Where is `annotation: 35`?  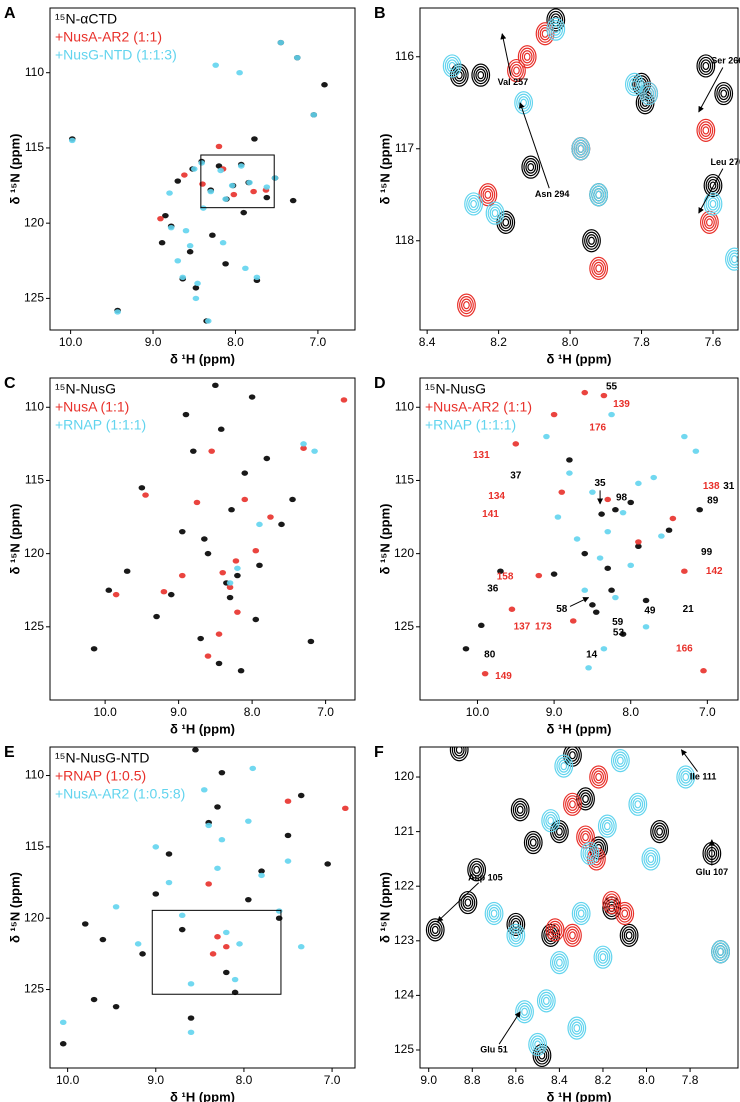
annotation: 35 is located at coordinates (601, 483).